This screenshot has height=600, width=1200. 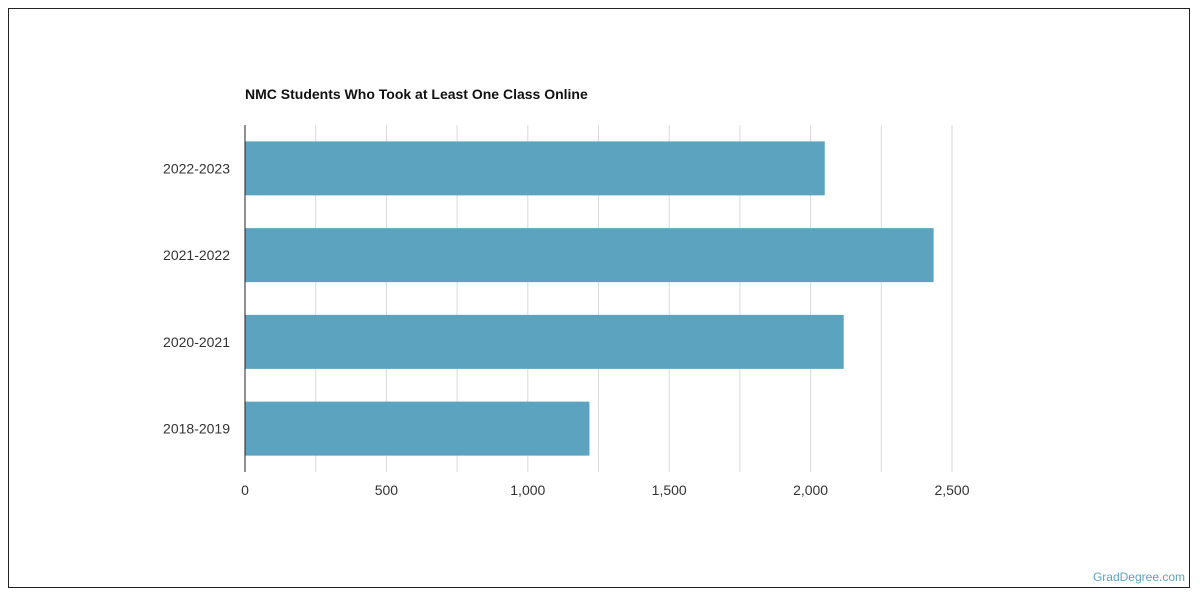 I want to click on x-tick-label: 1,000, so click(x=527, y=490).